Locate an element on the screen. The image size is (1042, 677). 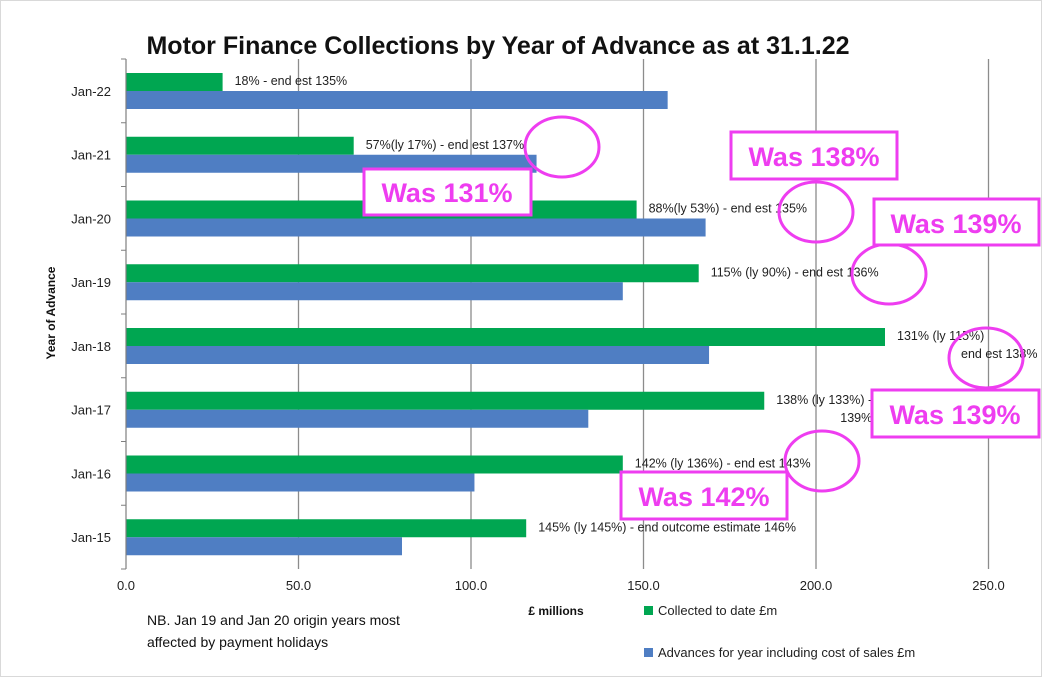
was-box-jan-17-bg is located at coordinates (955, 413).